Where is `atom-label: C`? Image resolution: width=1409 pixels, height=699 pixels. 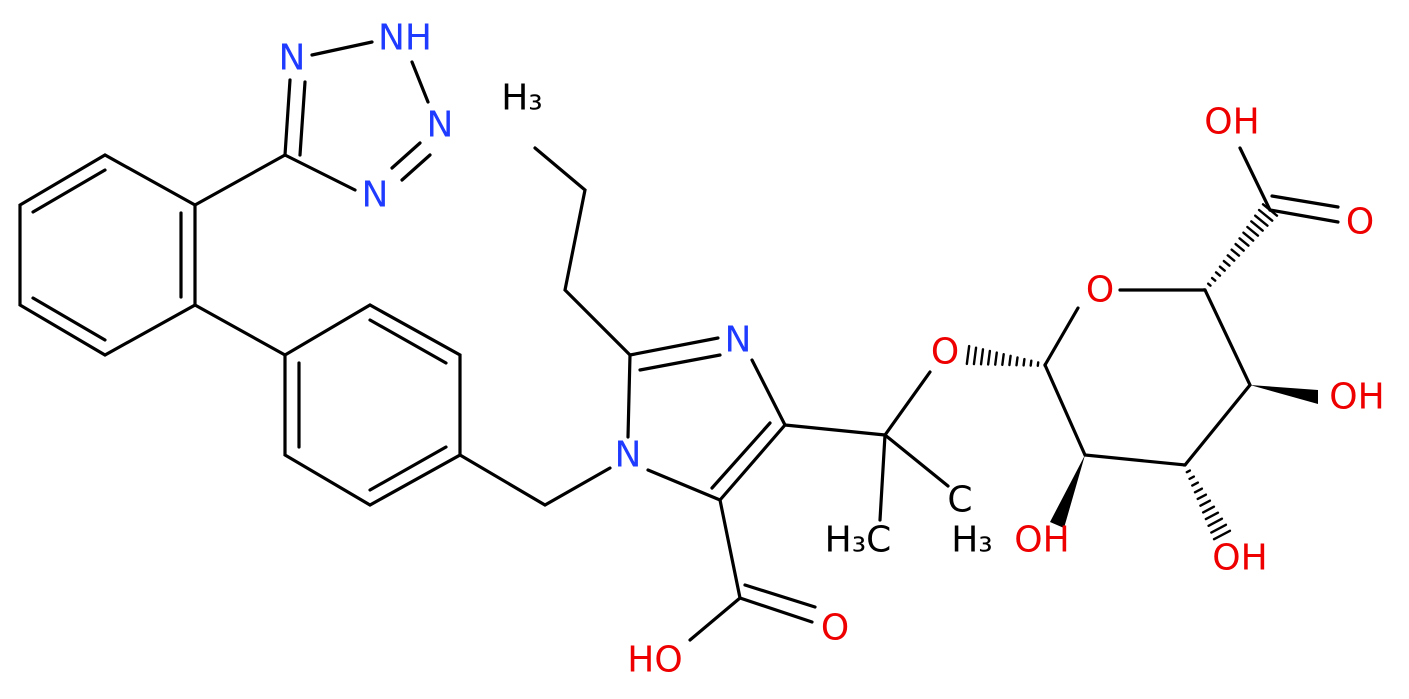 atom-label: C is located at coordinates (959, 500).